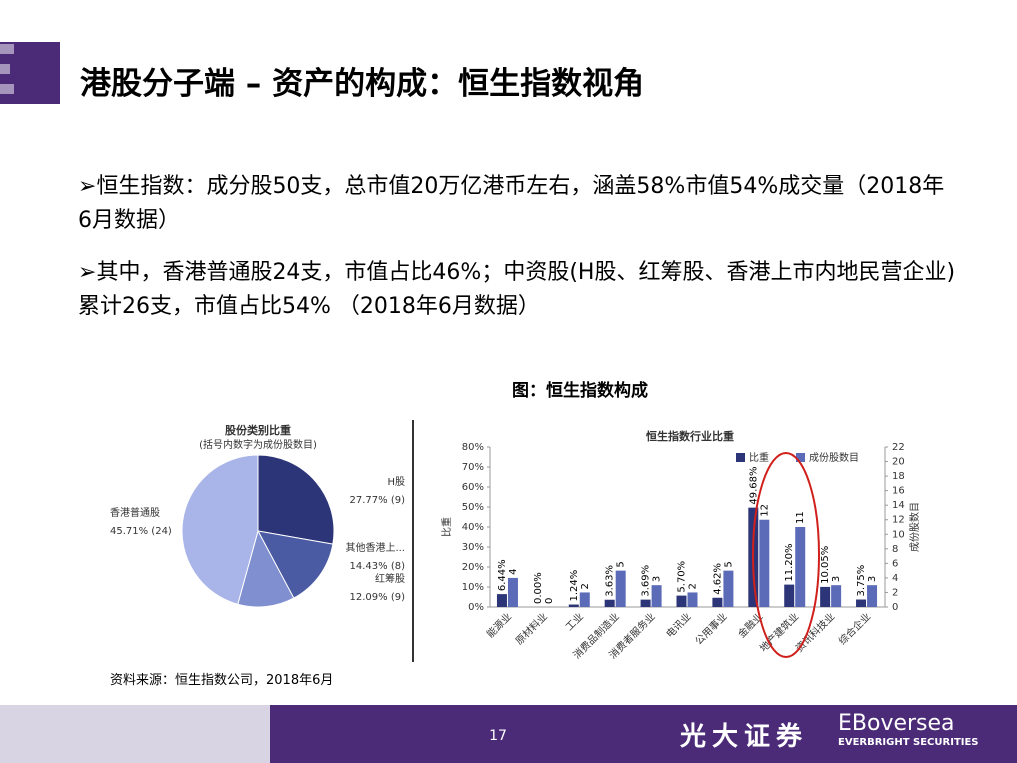  I want to click on bar-label: 49.68%, so click(753, 485).